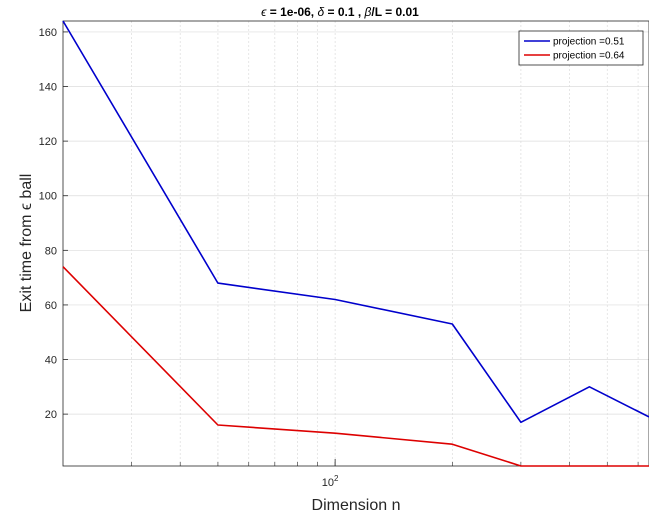 This screenshot has width=649, height=518. What do you see at coordinates (48, 33) in the screenshot?
I see `y-tick-label: 160` at bounding box center [48, 33].